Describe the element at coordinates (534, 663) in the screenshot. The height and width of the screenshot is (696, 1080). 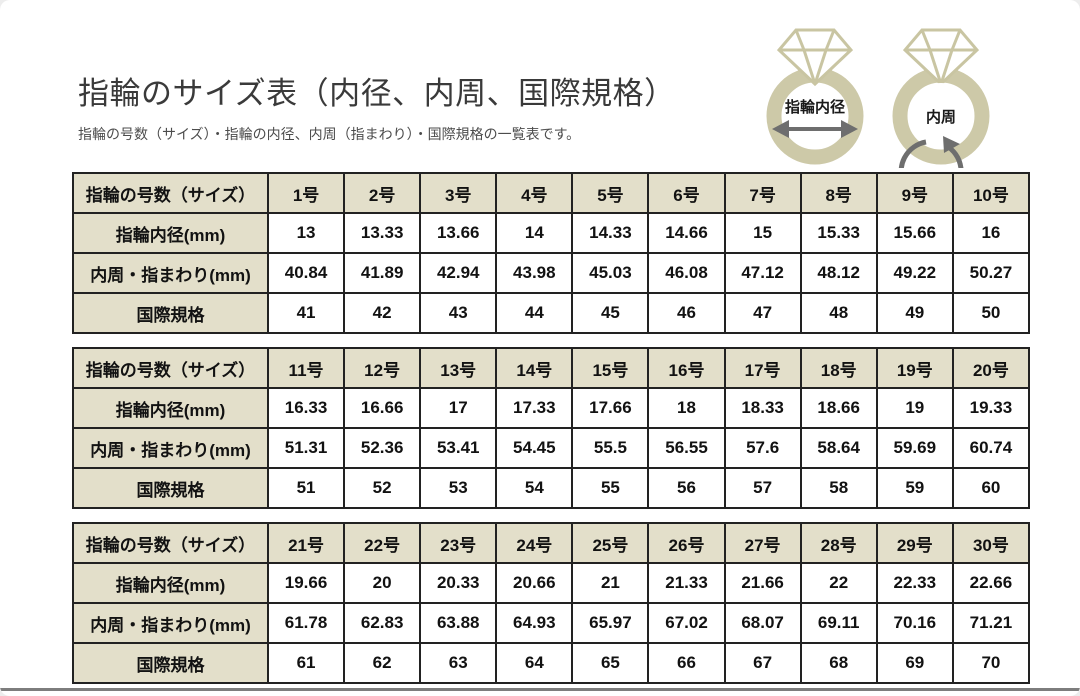
I see `value-cell: 64` at that location.